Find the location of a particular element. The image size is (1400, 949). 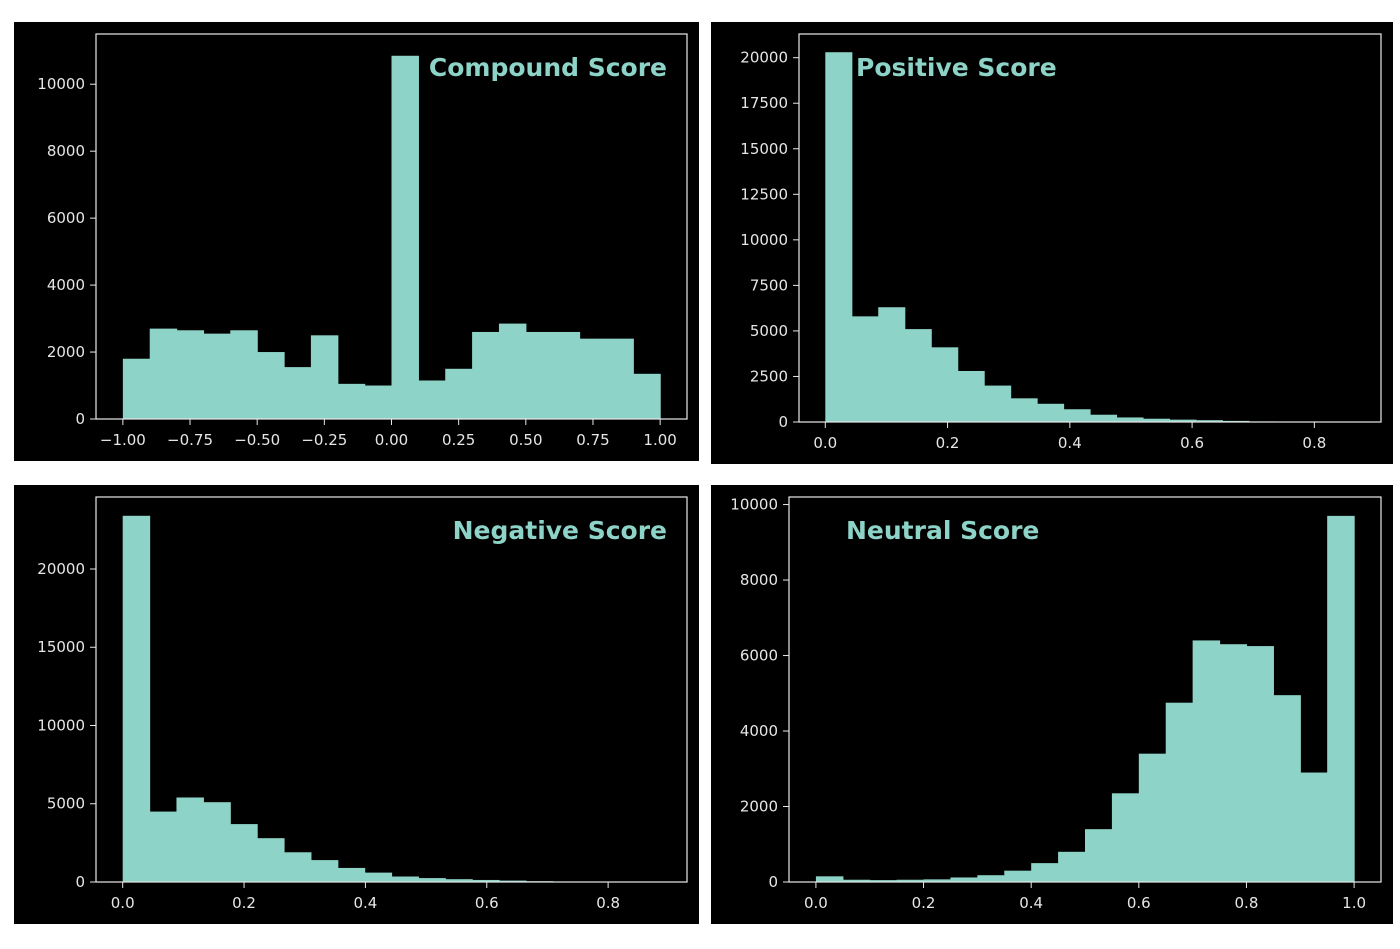

x-tick-label: 1.00 is located at coordinates (659, 440).